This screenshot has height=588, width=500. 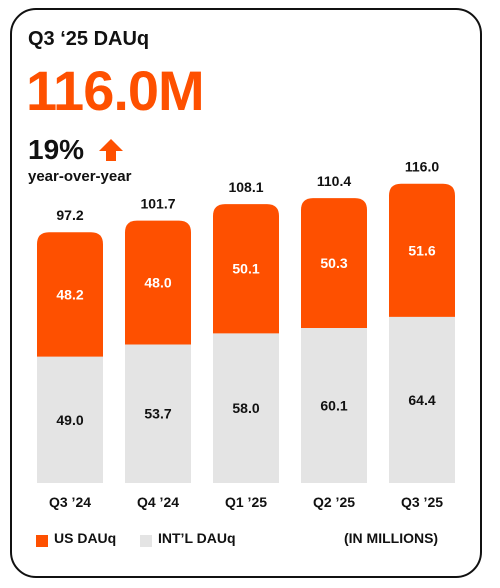 What do you see at coordinates (422, 502) in the screenshot?
I see `x-tick-label: Q3 ’25` at bounding box center [422, 502].